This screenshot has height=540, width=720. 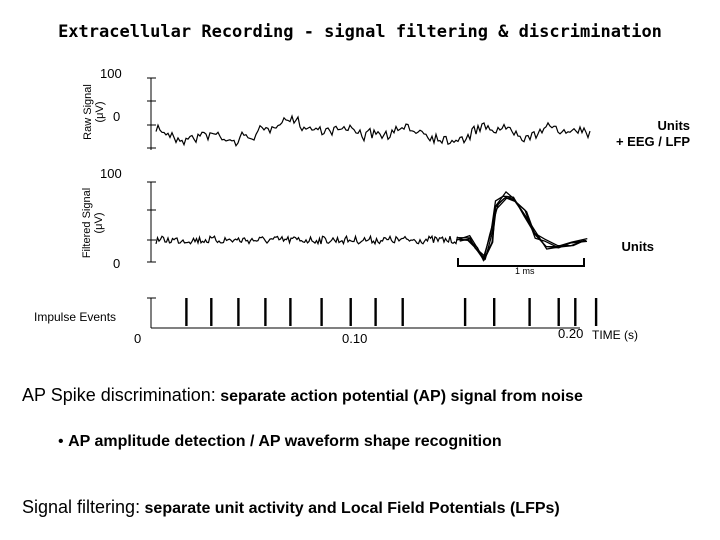 What do you see at coordinates (75, 317) in the screenshot?
I see `impulse-events-label: Impulse Events` at bounding box center [75, 317].